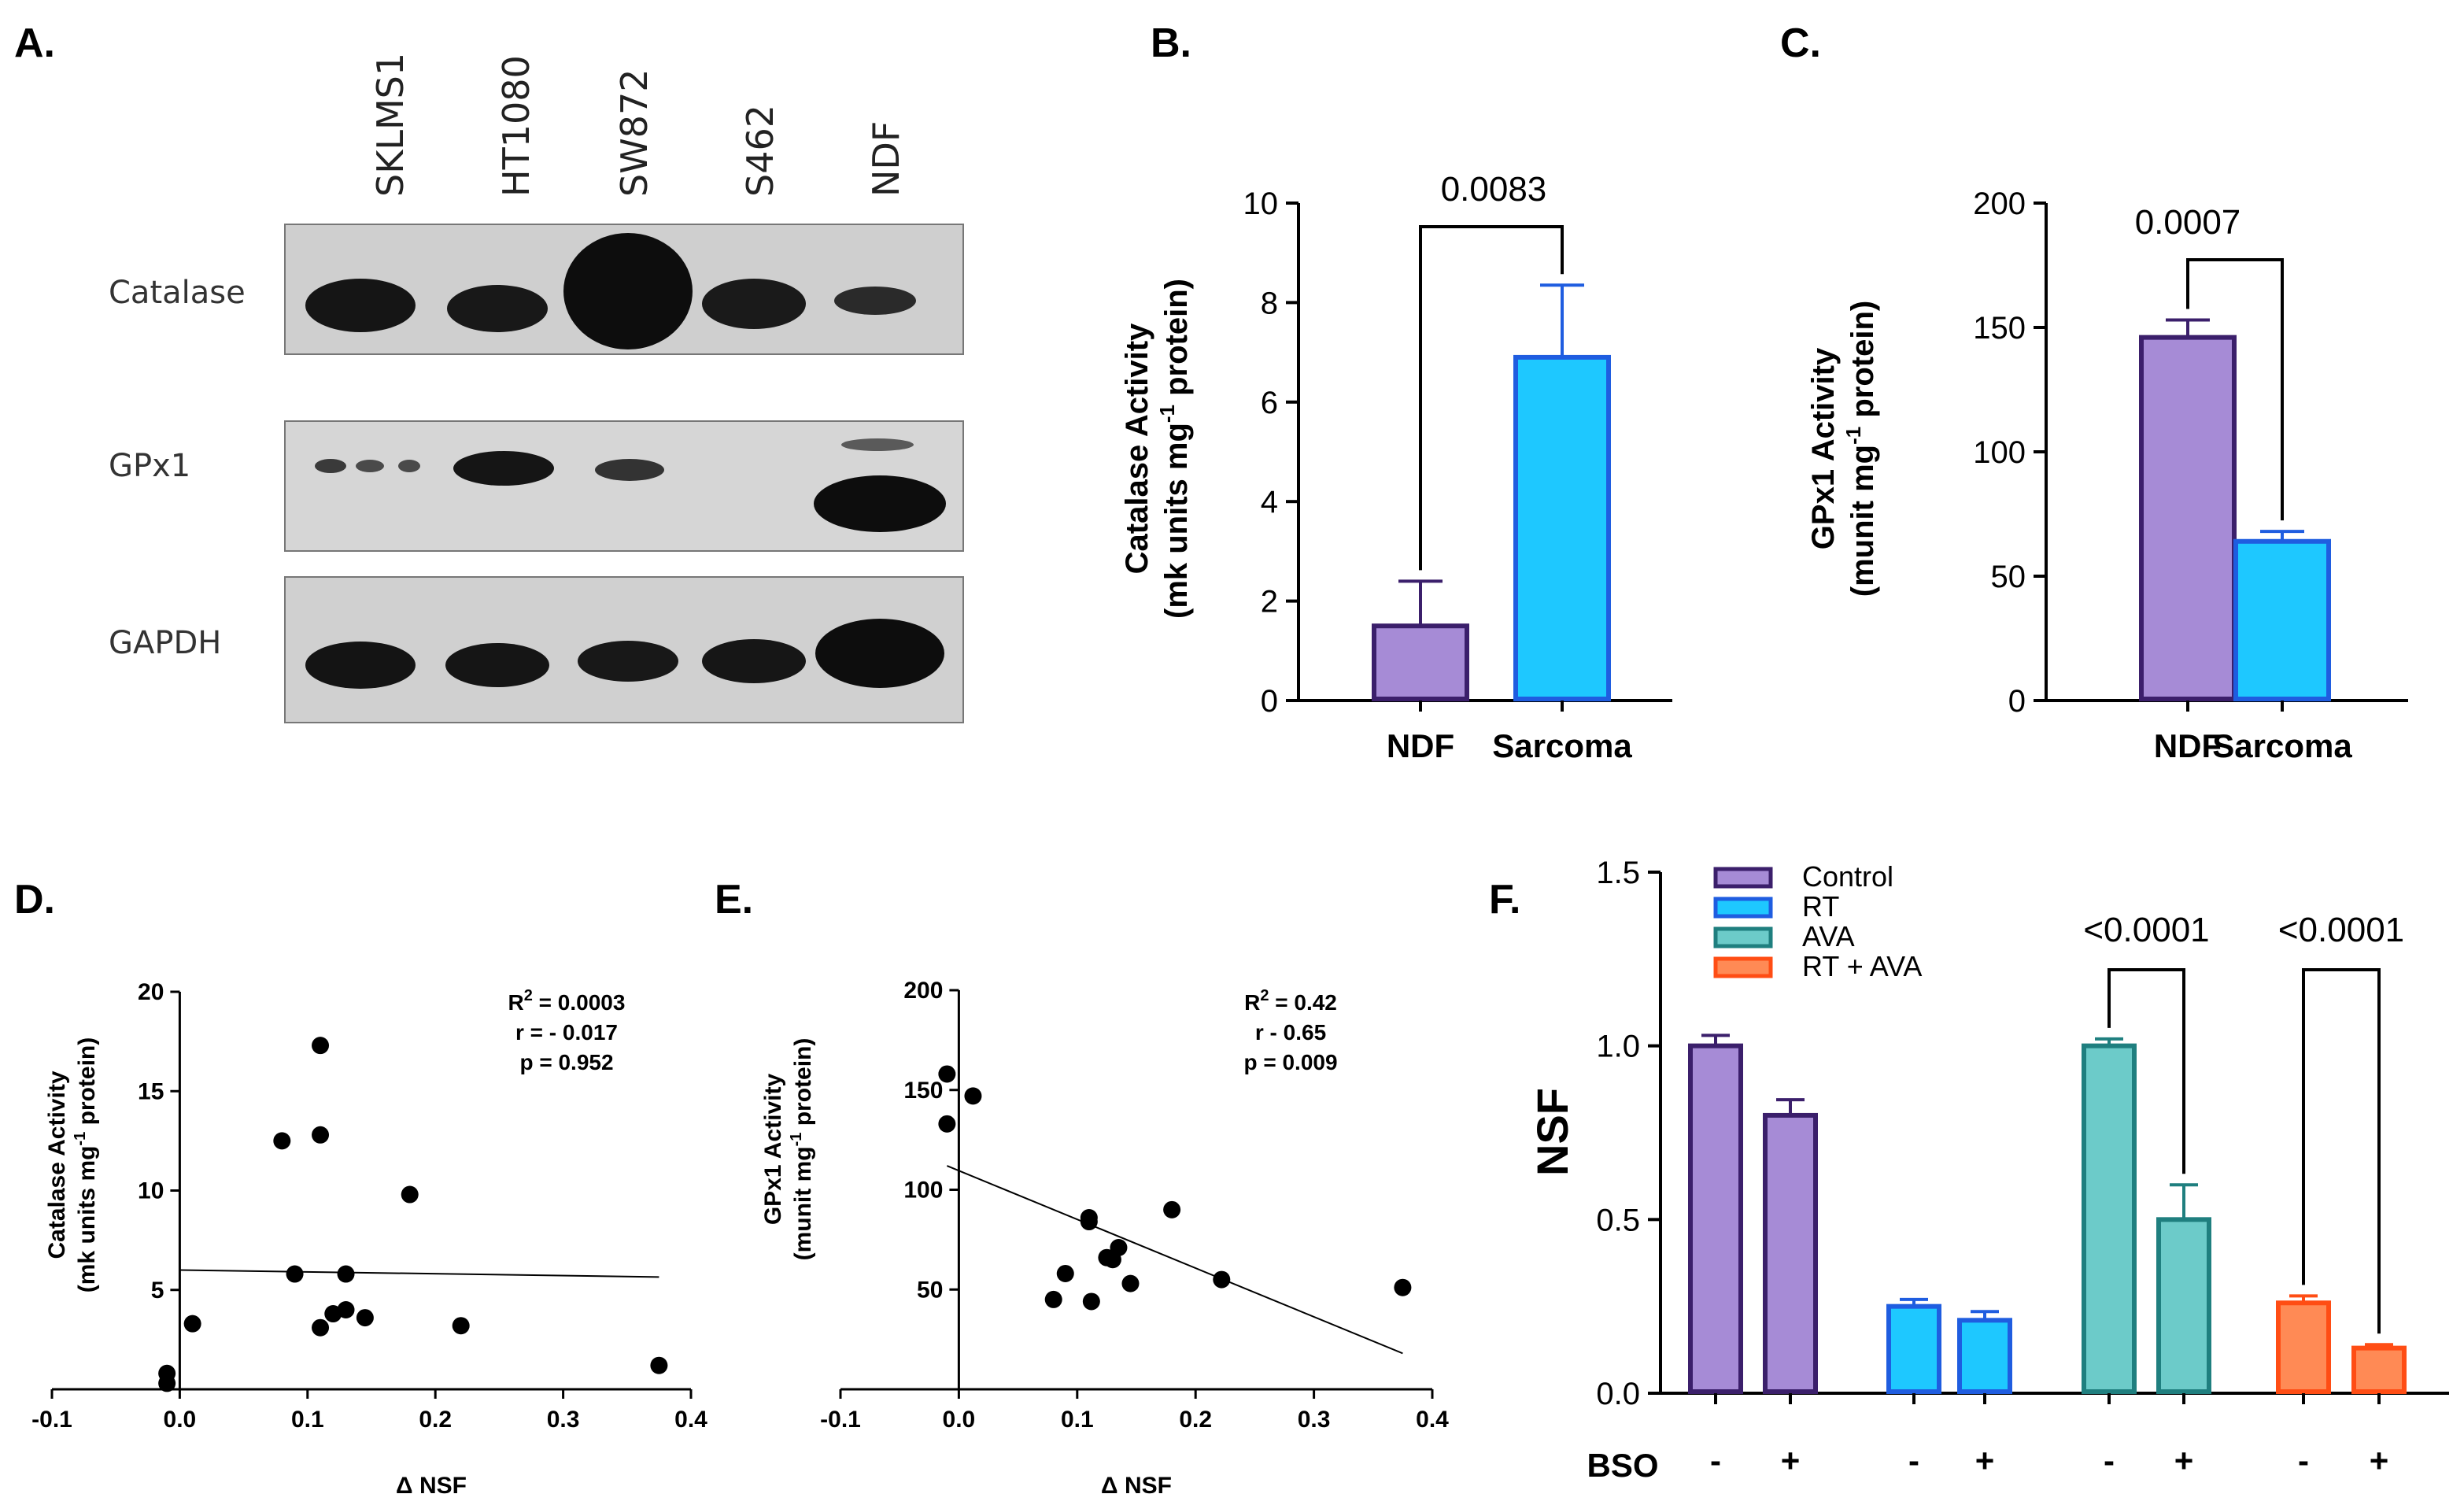  What do you see at coordinates (1828, 936) in the screenshot?
I see `chart-f-legend-label: AVA` at bounding box center [1828, 936].